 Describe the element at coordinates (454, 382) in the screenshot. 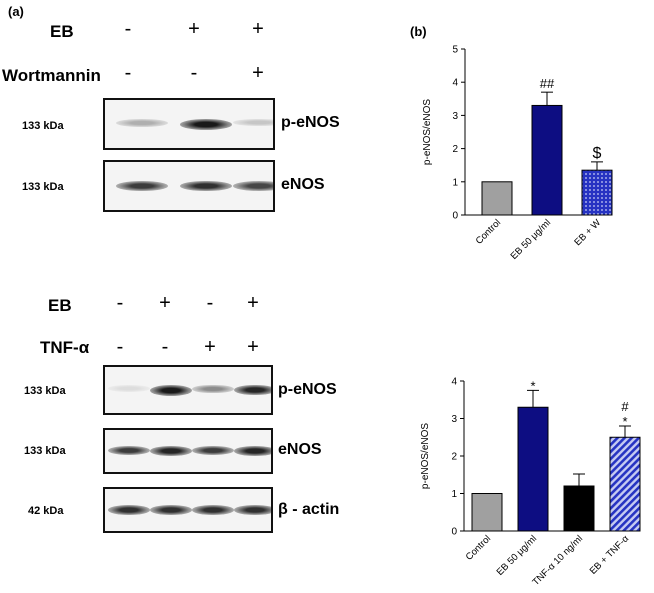

I see `chart-bottom-y-tick-label: 4` at that location.